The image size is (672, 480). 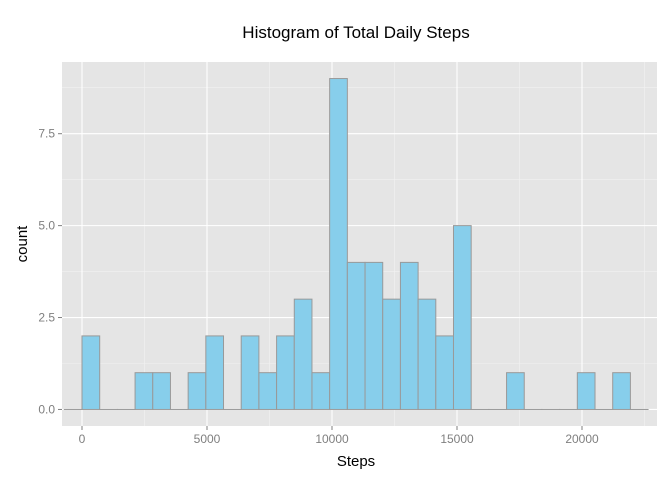 What do you see at coordinates (355, 32) in the screenshot?
I see `chart-title: Histogram of Total Daily Steps` at bounding box center [355, 32].